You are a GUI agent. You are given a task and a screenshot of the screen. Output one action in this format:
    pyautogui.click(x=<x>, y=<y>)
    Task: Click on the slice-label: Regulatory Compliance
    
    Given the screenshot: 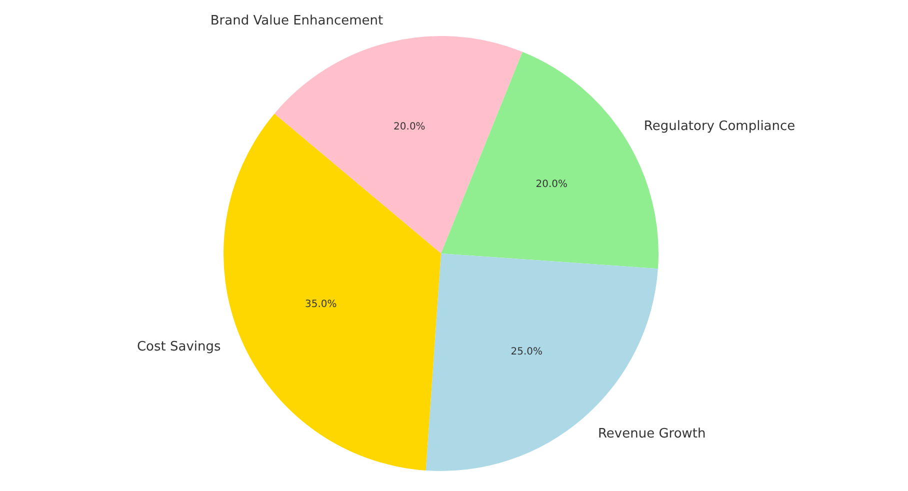 What is the action you would take?
    pyautogui.click(x=720, y=126)
    